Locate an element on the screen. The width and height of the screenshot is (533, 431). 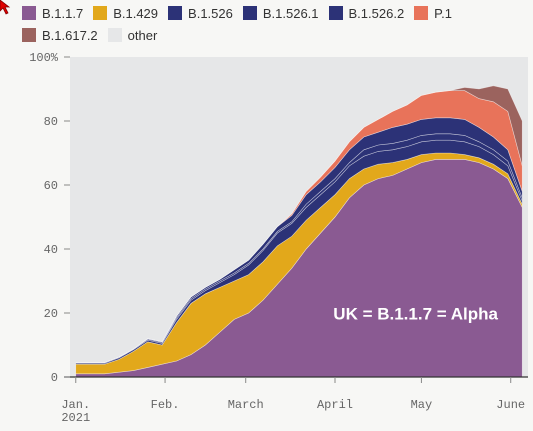
legend-label: B.1.526.2 is located at coordinates (376, 13).